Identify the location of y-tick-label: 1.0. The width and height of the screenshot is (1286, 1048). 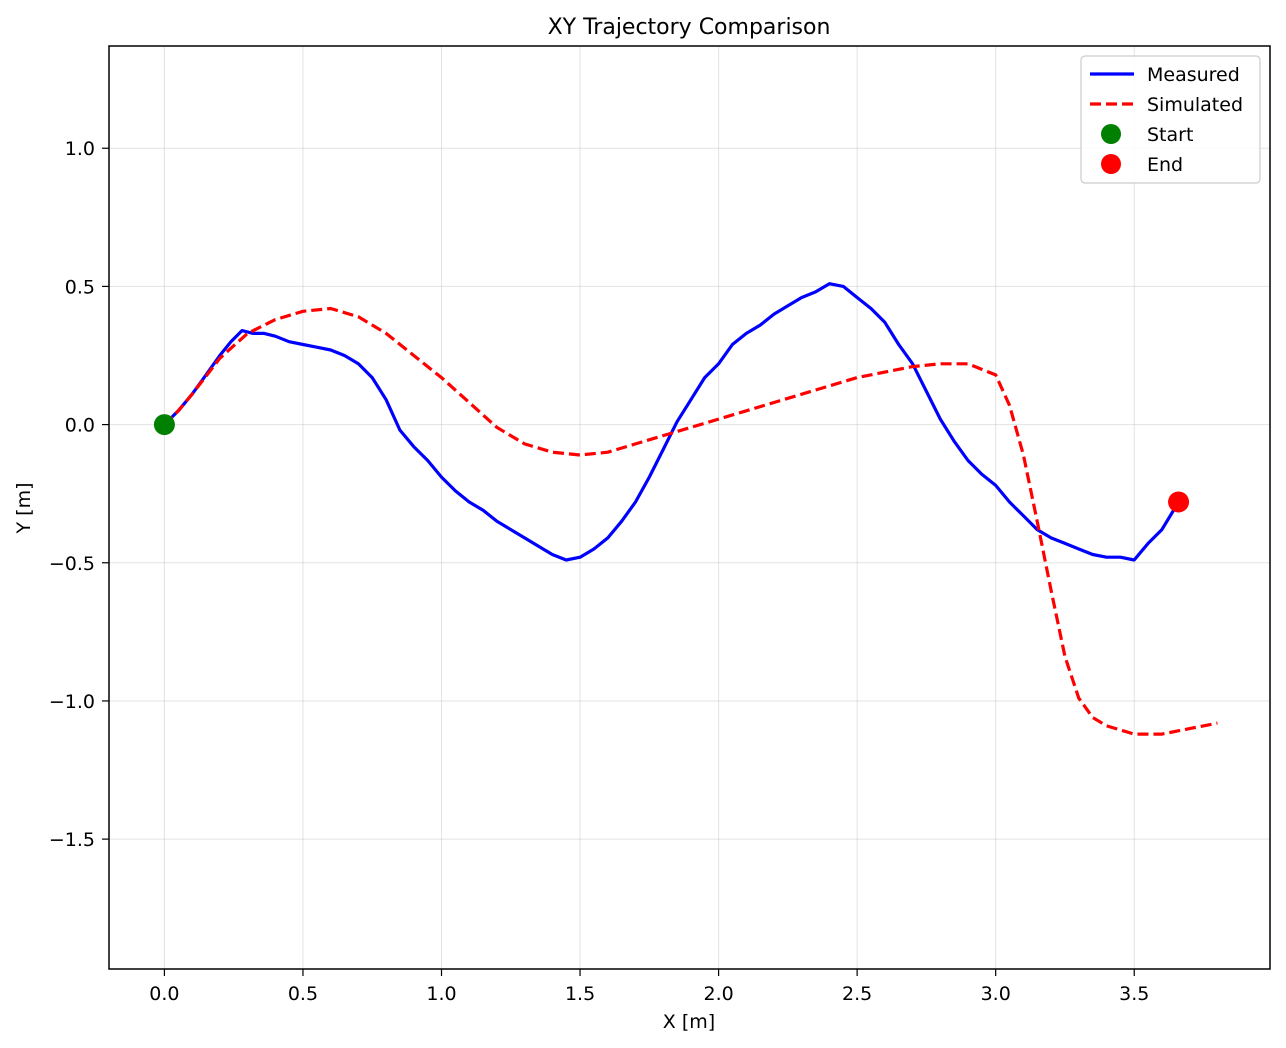
(80, 149).